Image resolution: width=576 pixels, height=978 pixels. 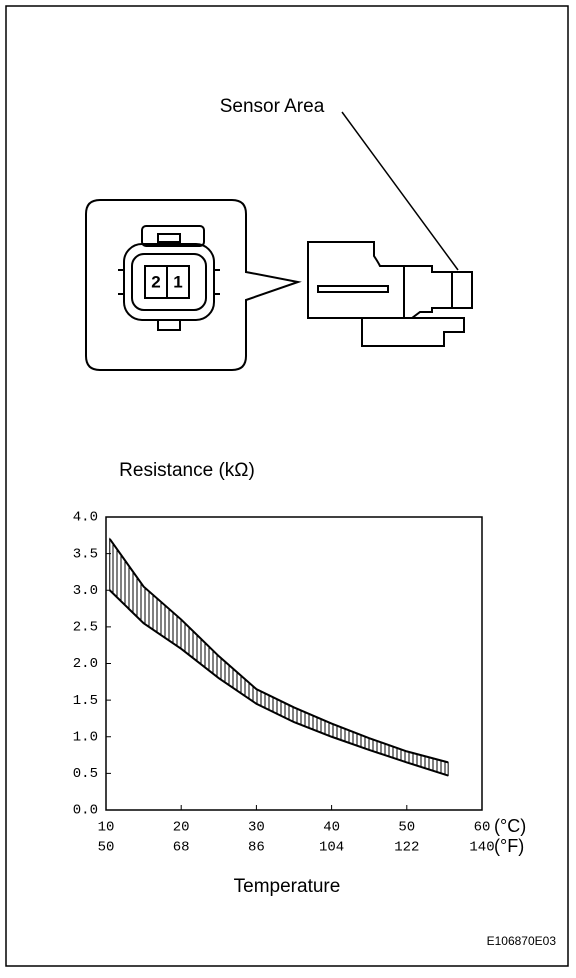 What do you see at coordinates (85, 554) in the screenshot?
I see `y-tick-label: 3.5` at bounding box center [85, 554].